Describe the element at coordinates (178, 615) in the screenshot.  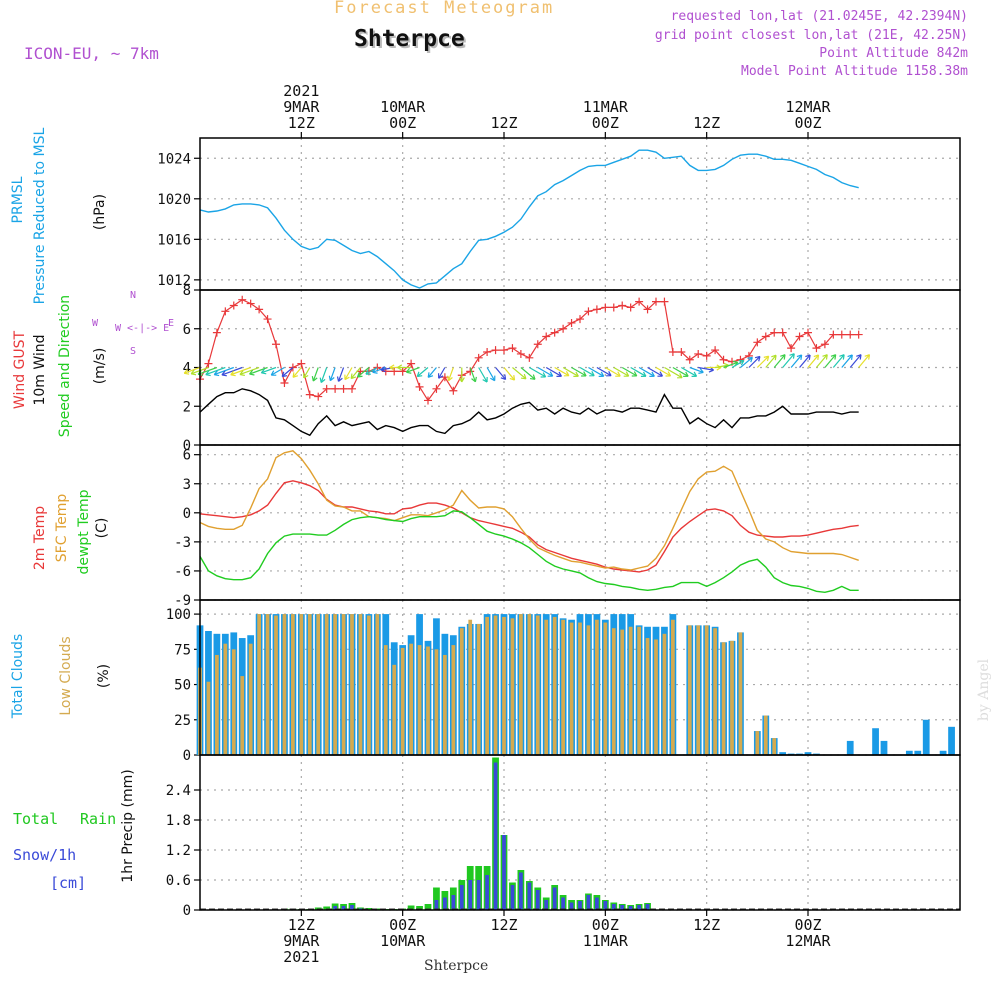
I see `y-tick-label: 100` at that location.